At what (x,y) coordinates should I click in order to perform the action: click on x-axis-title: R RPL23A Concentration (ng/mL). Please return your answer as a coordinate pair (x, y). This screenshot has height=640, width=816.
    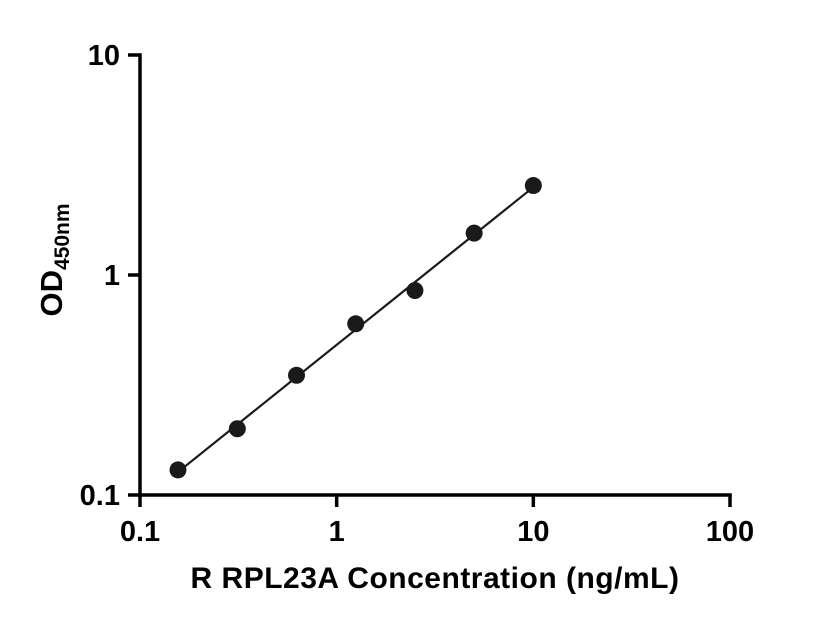
    Looking at the image, I should click on (435, 578).